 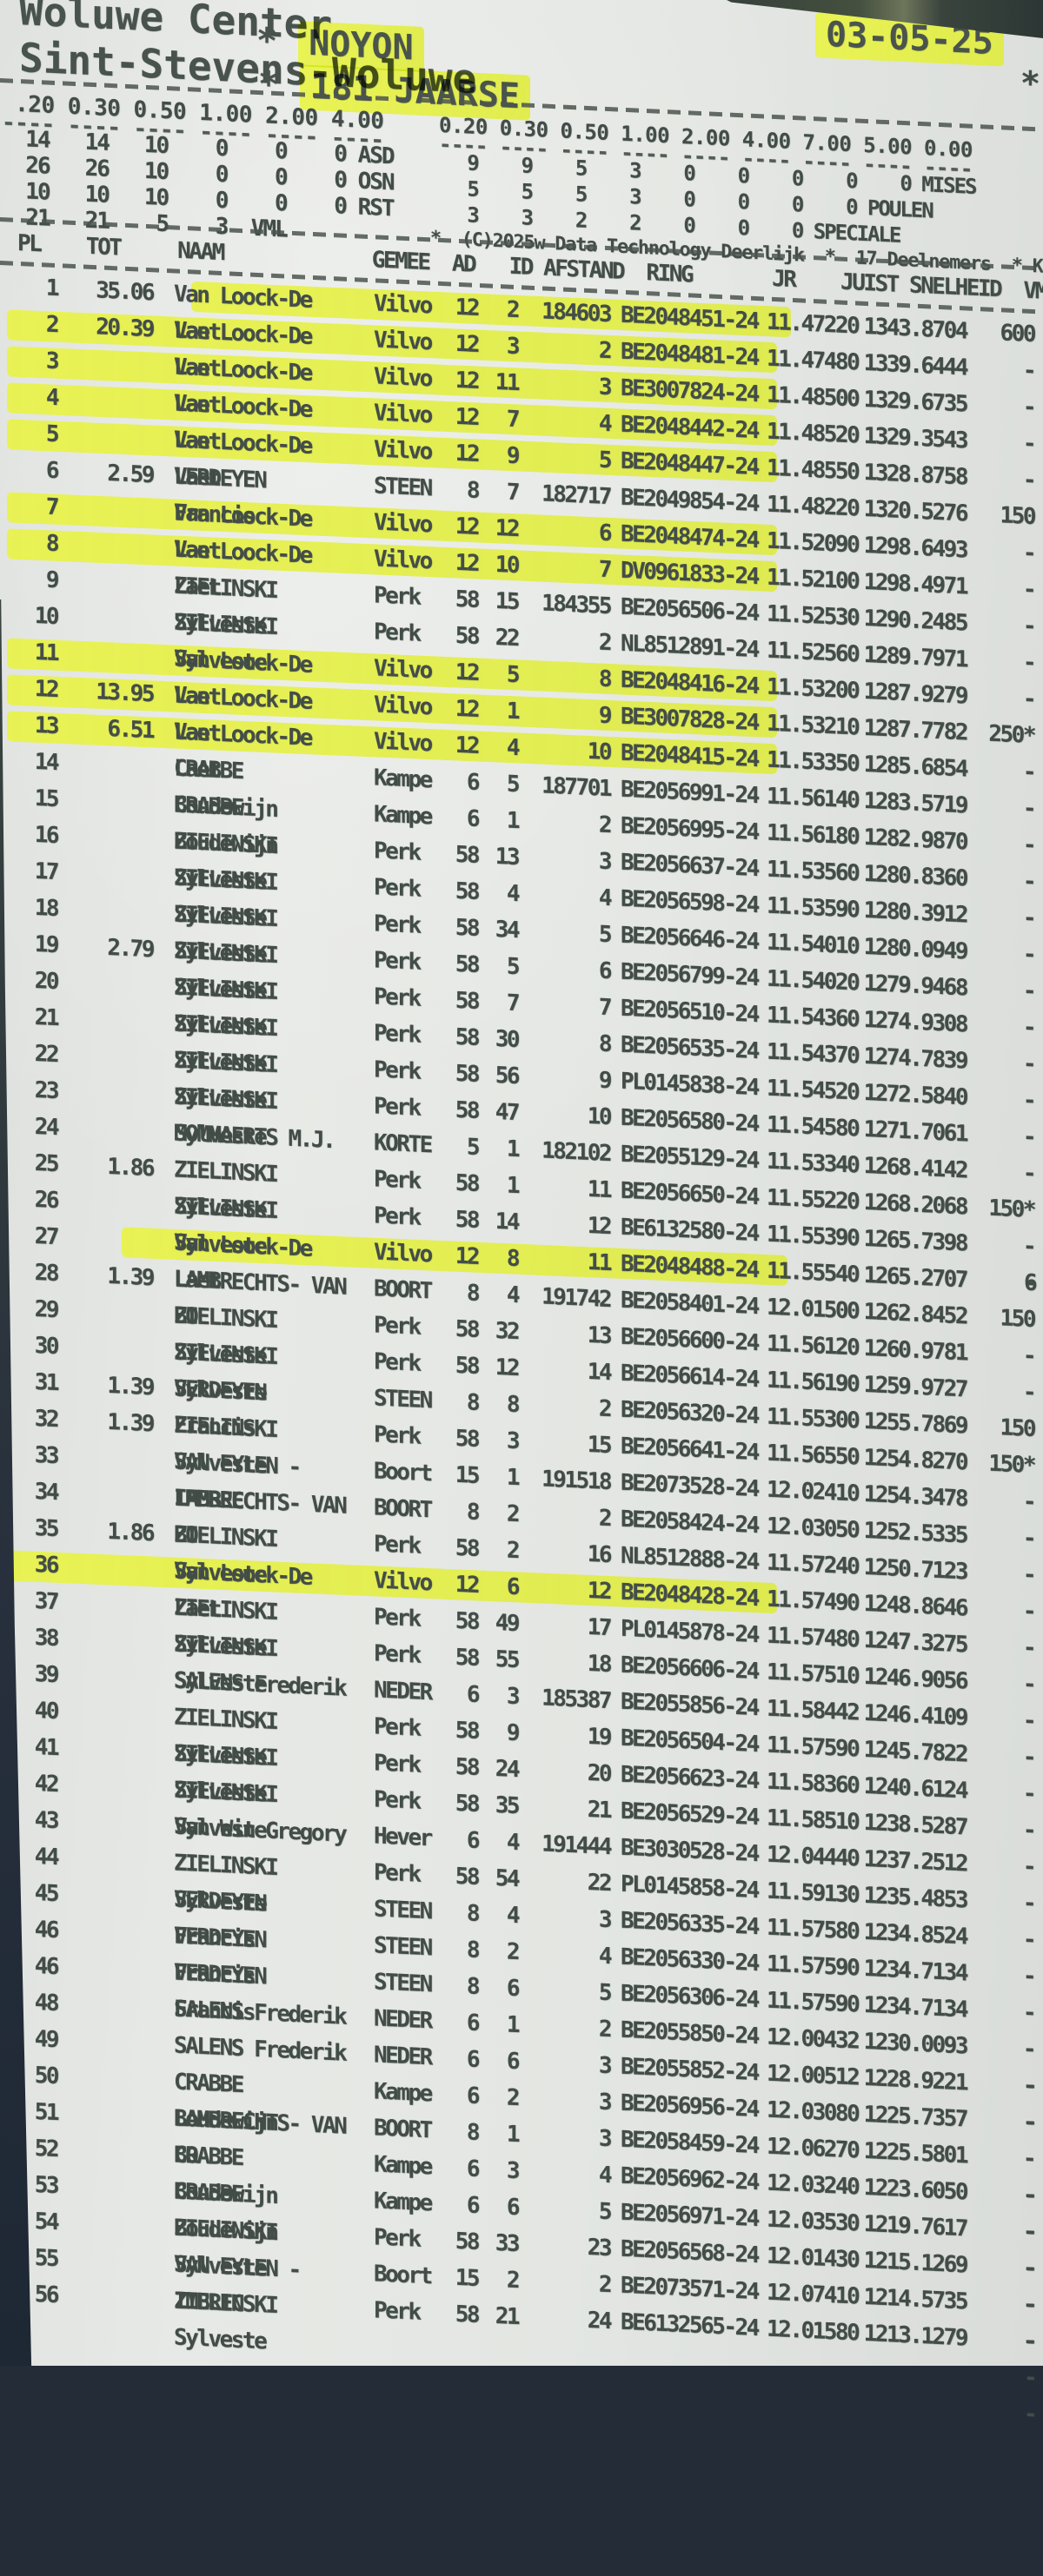 What do you see at coordinates (402, 1144) in the screenshot?
I see `cell-gemee: KORTE` at bounding box center [402, 1144].